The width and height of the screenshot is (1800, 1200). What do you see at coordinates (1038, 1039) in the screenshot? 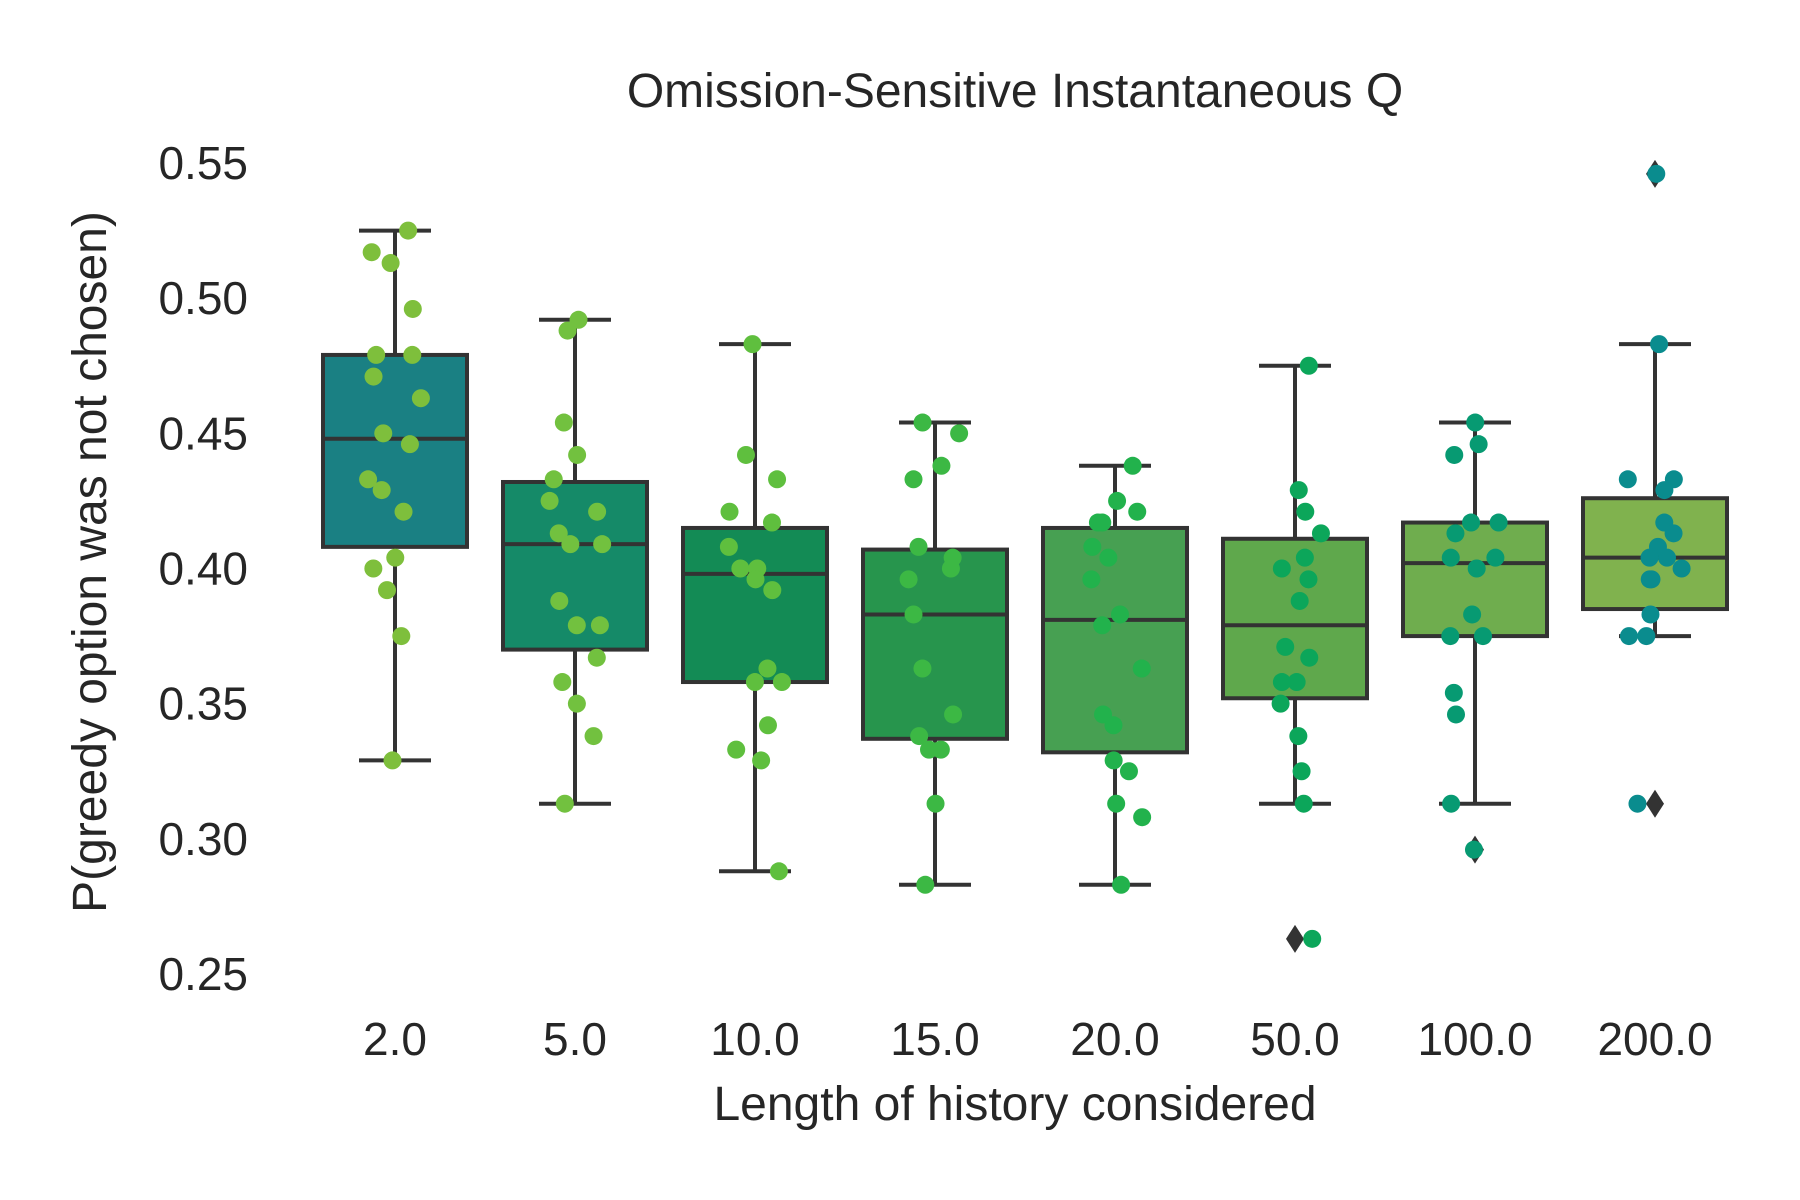
I see `x-tick-labels: 2.0 5.0 10.0 15.0 20.0 50.0 100.0 200.0` at bounding box center [1038, 1039].